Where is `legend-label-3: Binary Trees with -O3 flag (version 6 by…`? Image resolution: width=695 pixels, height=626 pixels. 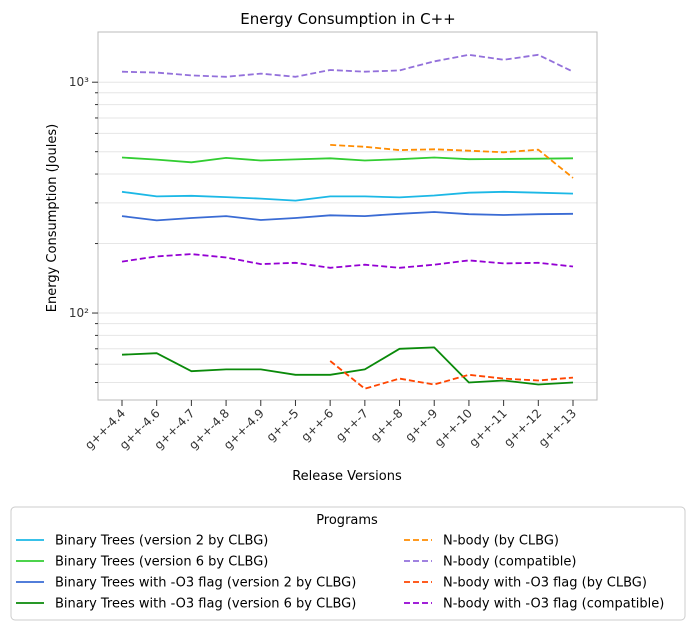 legend-label-3: Binary Trees with -O3 flag (version 6 by… is located at coordinates (205, 604).